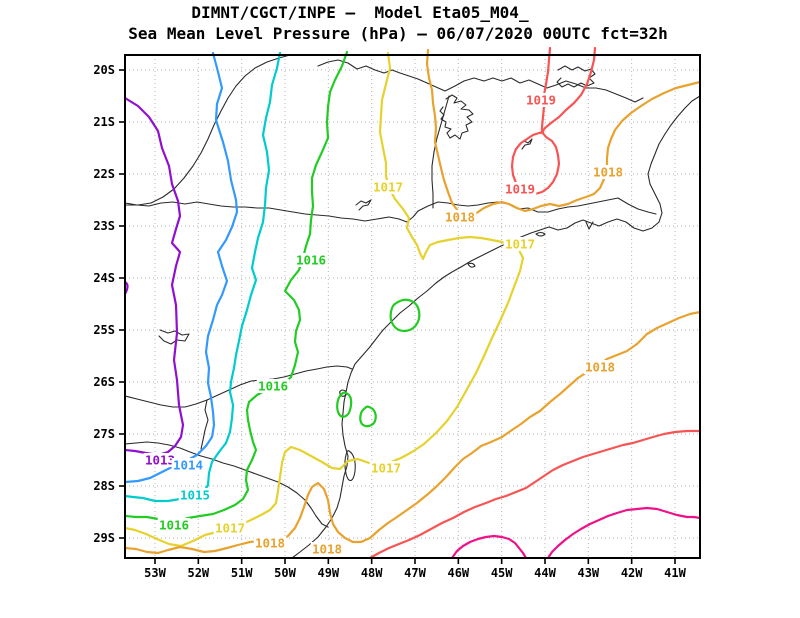 The width and height of the screenshot is (800, 618). I want to click on y-tick-label: 23S, so click(104, 226).